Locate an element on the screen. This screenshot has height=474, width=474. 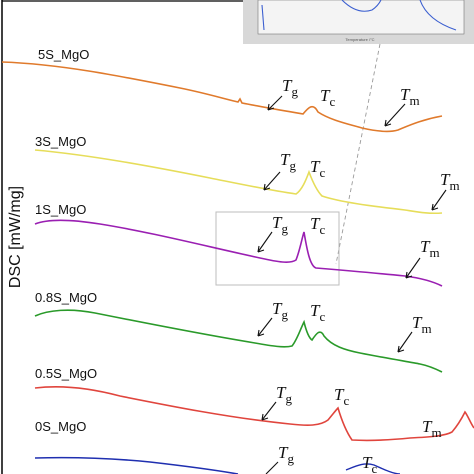
marker-Tg-0.5S_MgO: Tg is located at coordinates (284, 394).